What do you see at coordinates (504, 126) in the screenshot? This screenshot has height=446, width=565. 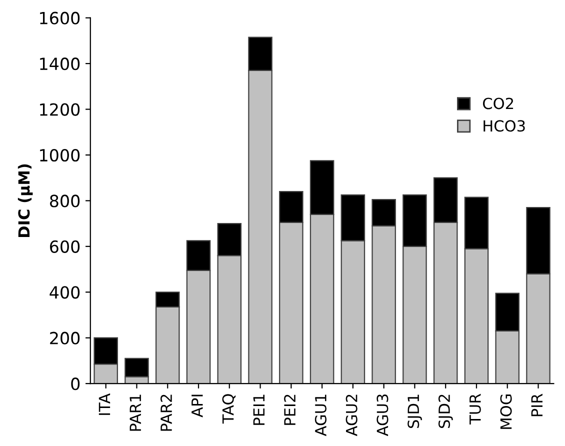 I see `legend-label: HCO3` at bounding box center [504, 126].